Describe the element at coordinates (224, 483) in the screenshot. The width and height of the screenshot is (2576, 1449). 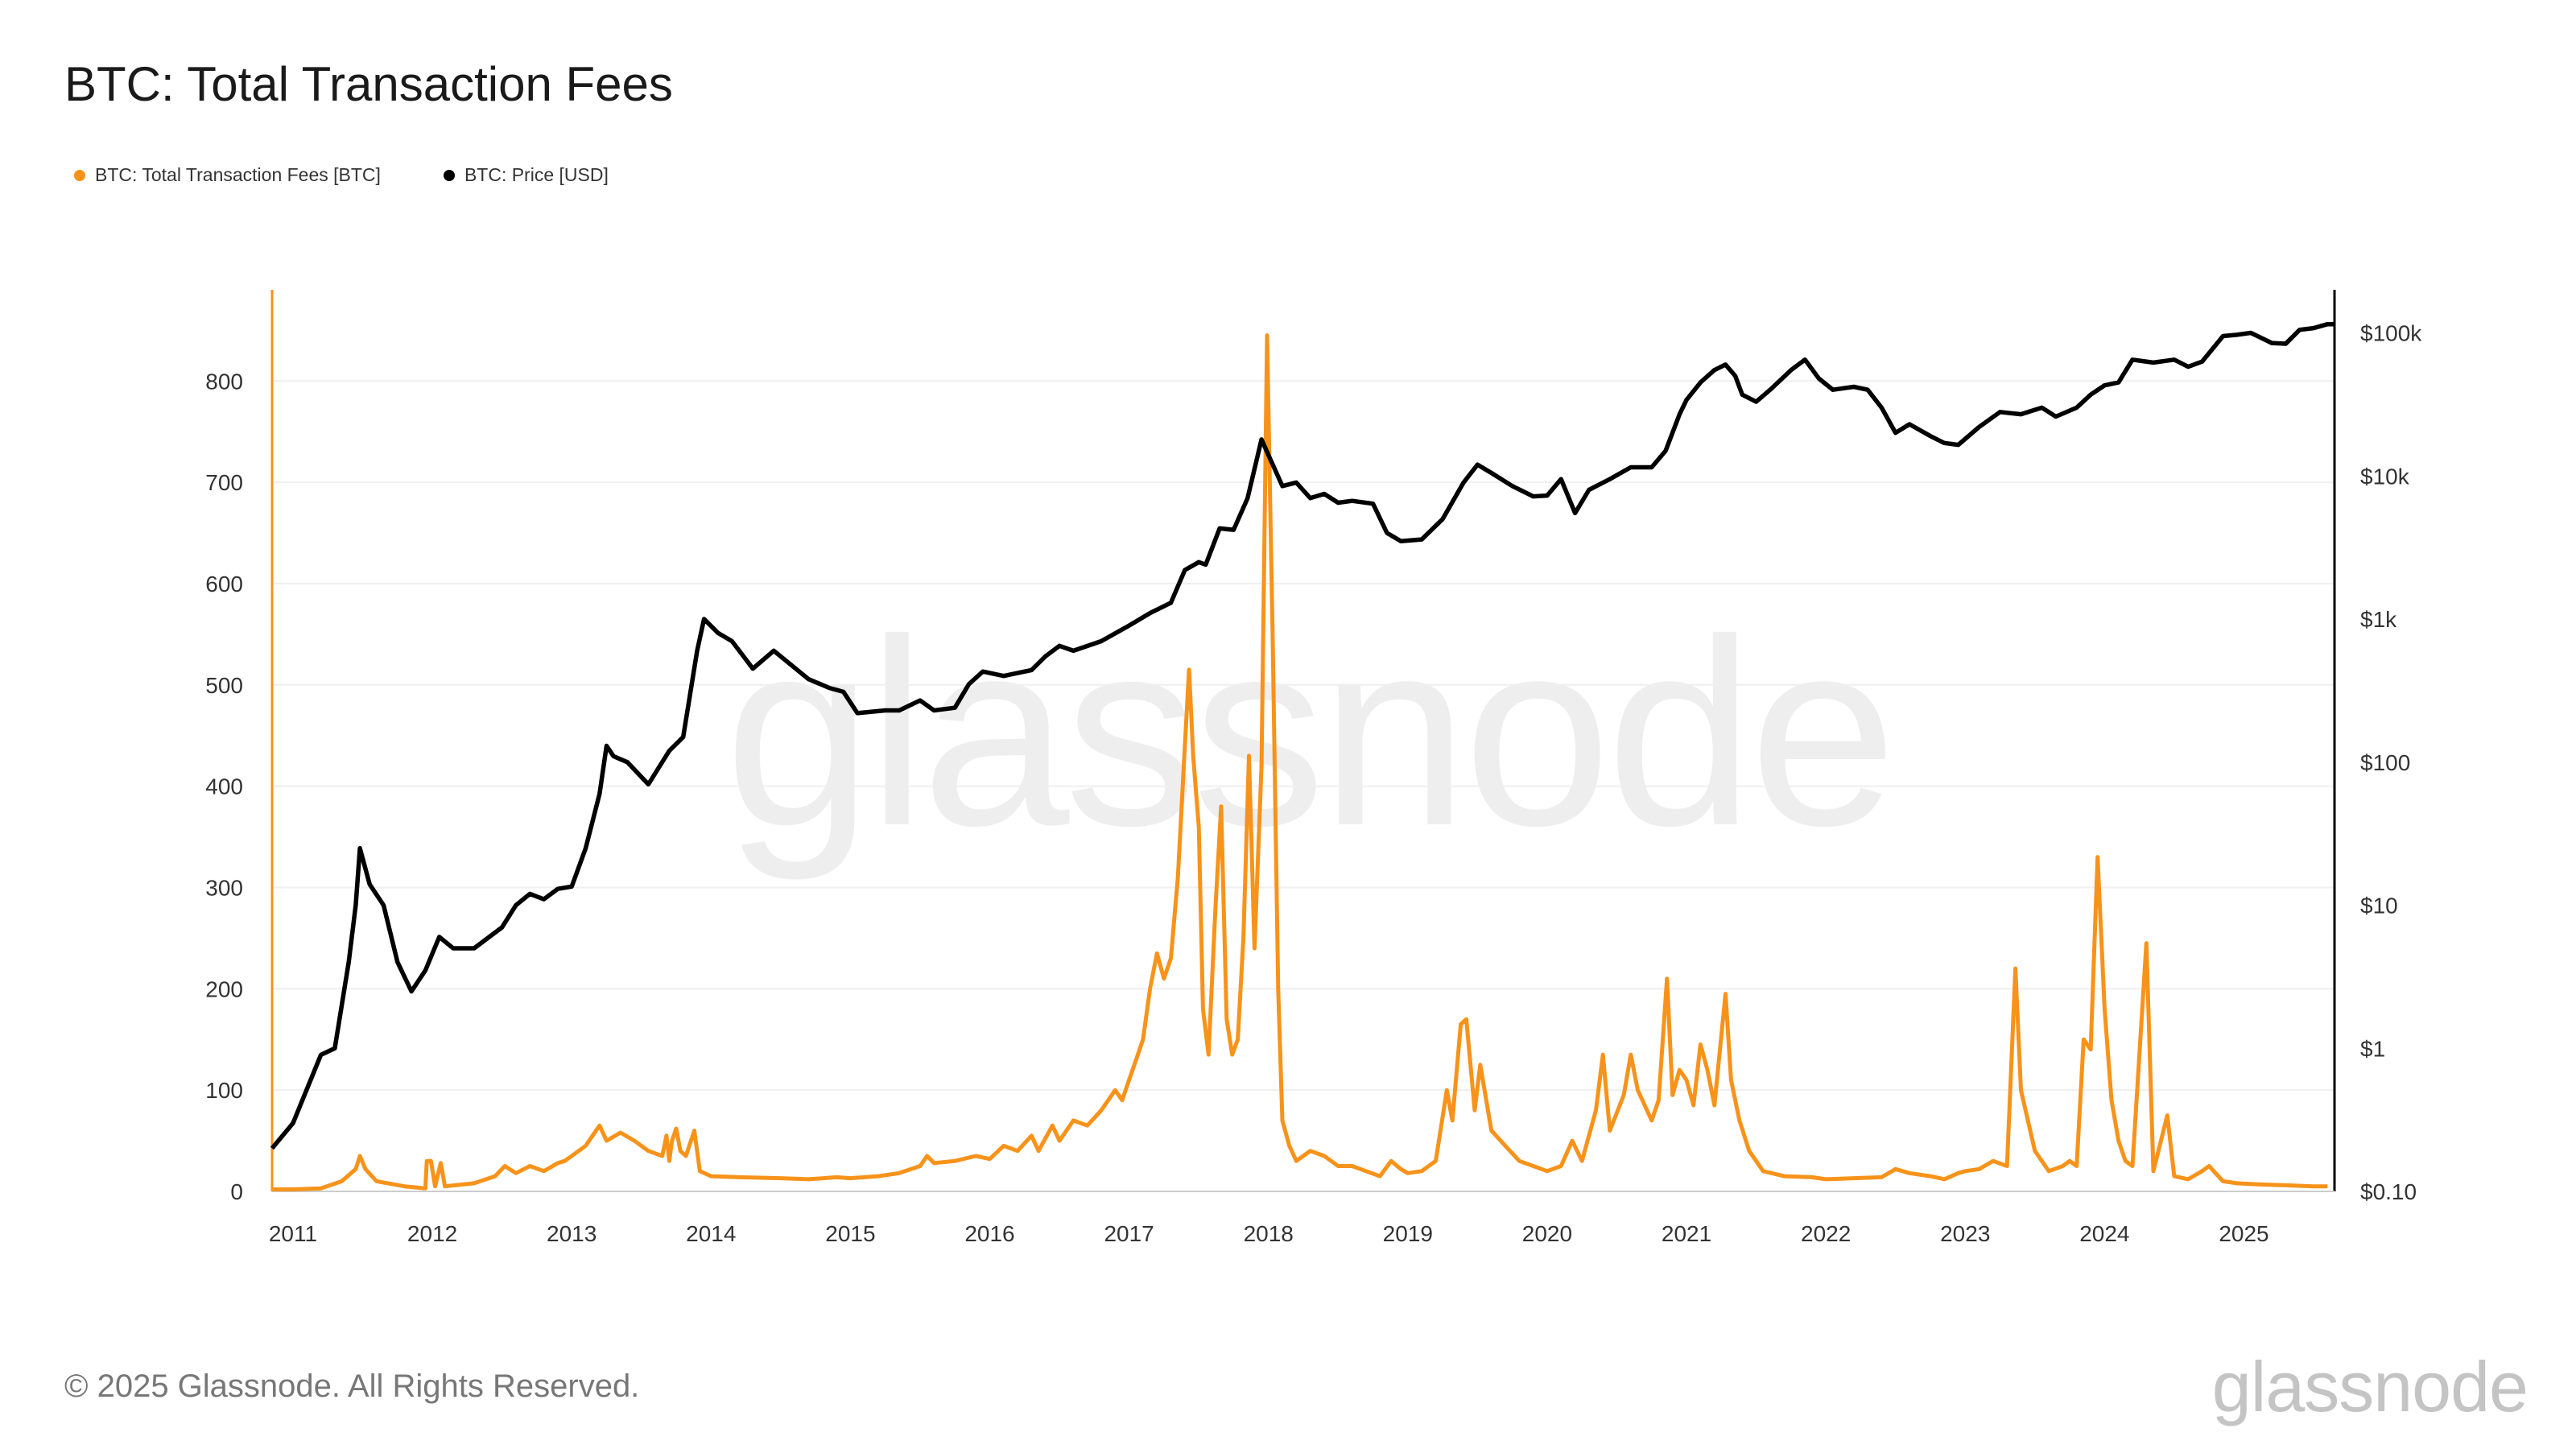
I see `y-left-tick-label: 700` at that location.